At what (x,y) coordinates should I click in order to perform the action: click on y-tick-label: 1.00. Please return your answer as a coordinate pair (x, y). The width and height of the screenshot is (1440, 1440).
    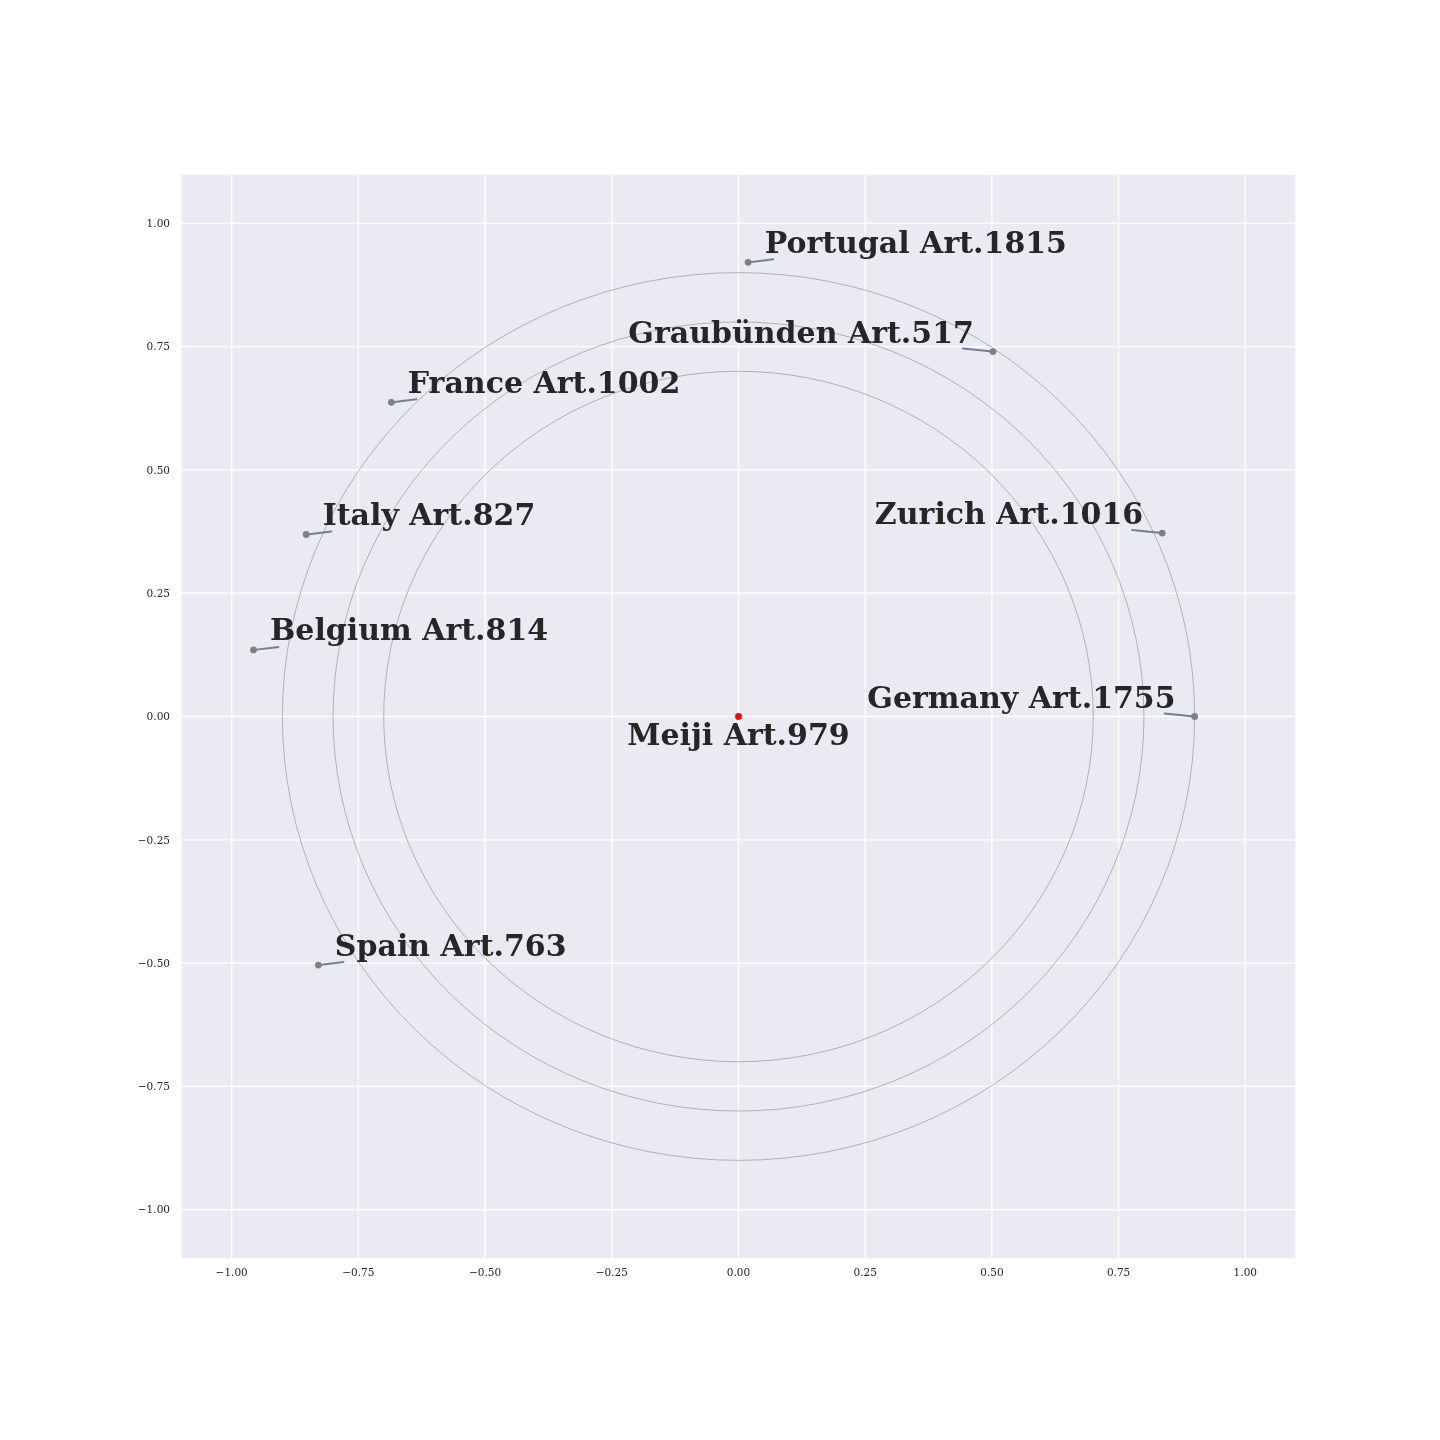
    Looking at the image, I should click on (158, 223).